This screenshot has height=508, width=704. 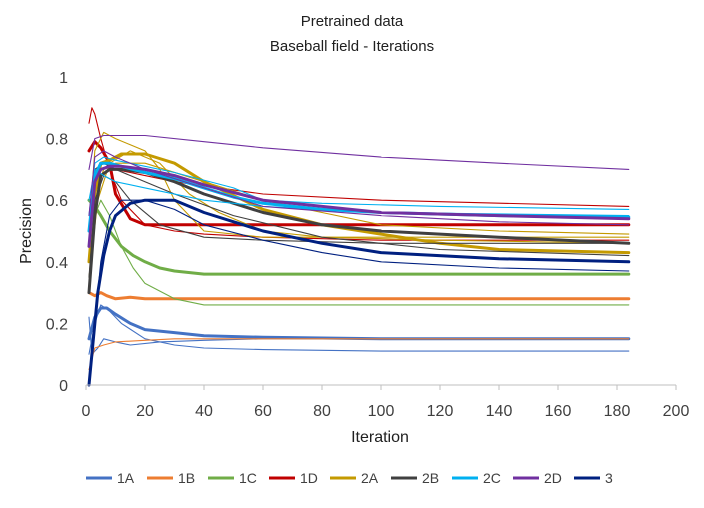 What do you see at coordinates (63, 78) in the screenshot?
I see `y-tick-label: 1` at bounding box center [63, 78].